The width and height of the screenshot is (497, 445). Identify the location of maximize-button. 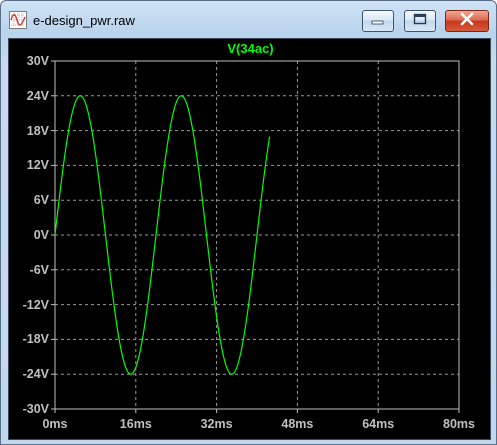
(420, 21).